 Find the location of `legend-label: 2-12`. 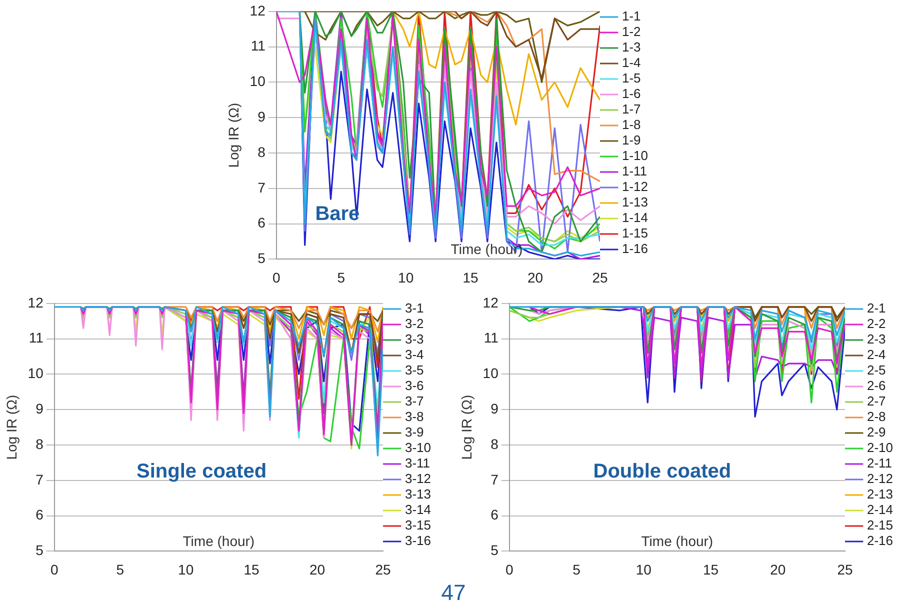

legend-label: 2-12 is located at coordinates (880, 478).